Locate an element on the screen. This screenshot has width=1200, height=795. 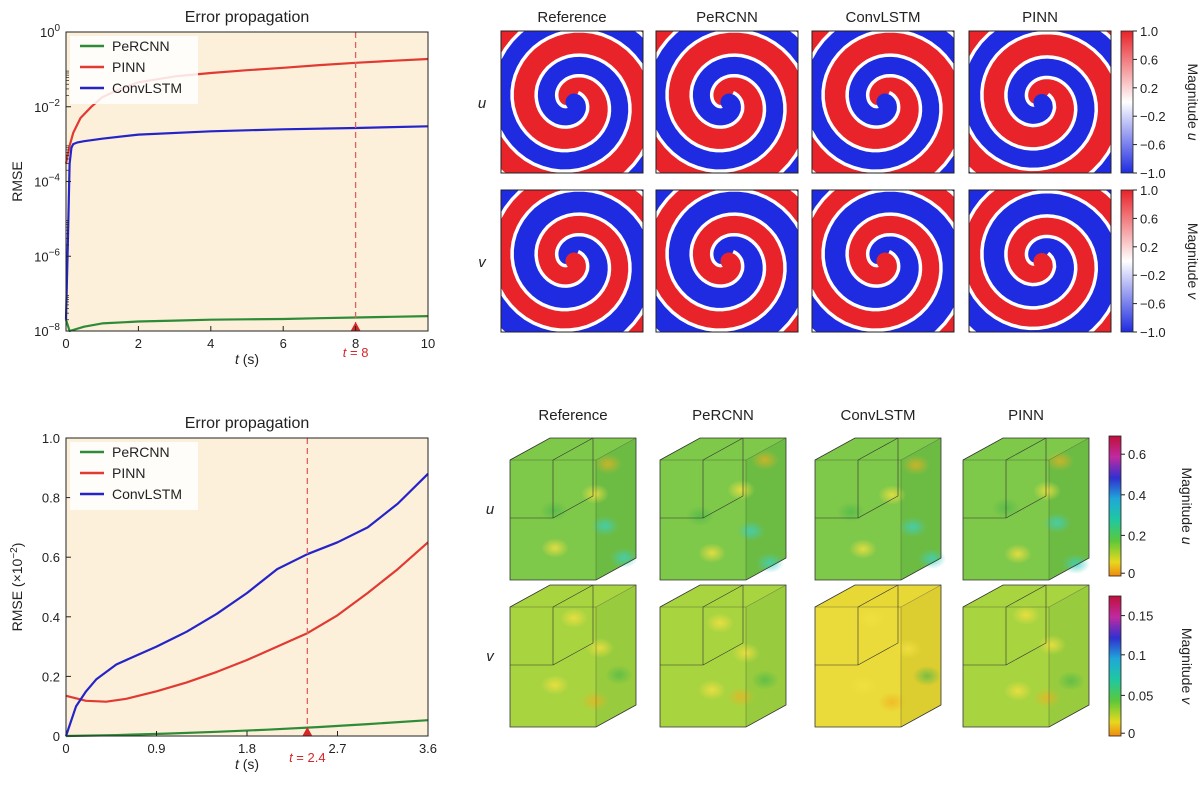
x-tick-label: 1.8 is located at coordinates (247, 748).